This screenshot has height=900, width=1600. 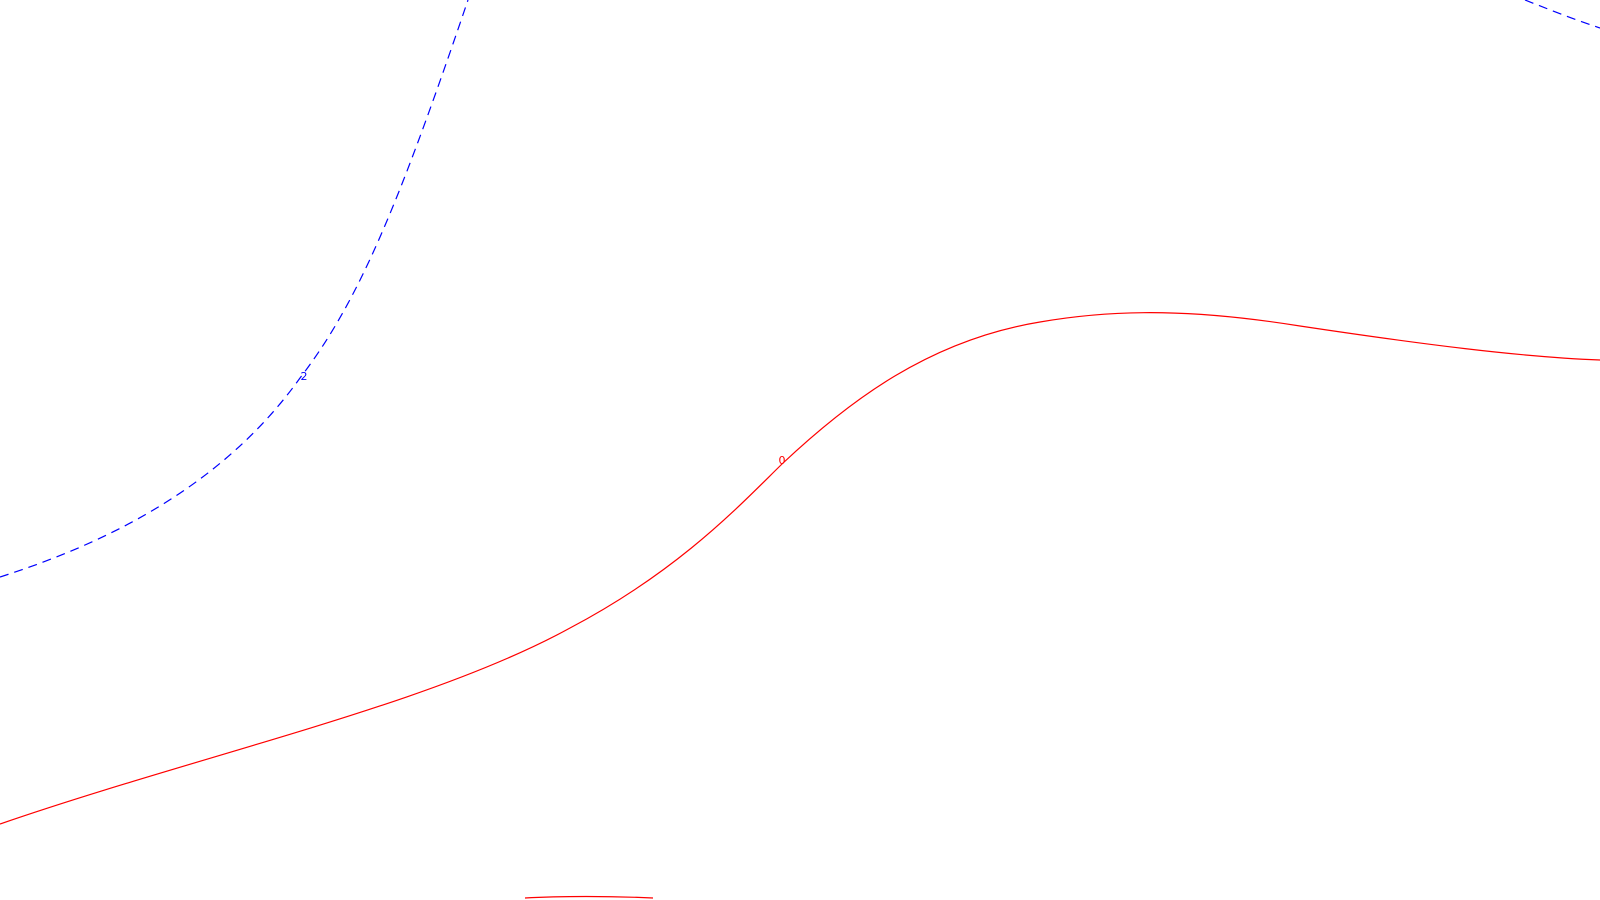 I want to click on contour-line-0-bottom, so click(x=589, y=897).